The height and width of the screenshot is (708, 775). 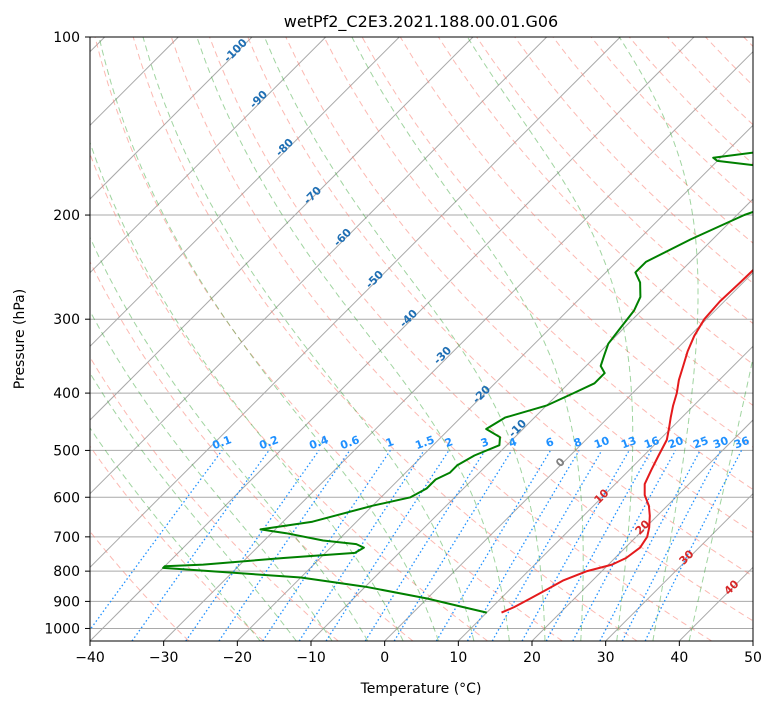 What do you see at coordinates (578, 442) in the screenshot?
I see `mixing-ratio-label: 8` at bounding box center [578, 442].